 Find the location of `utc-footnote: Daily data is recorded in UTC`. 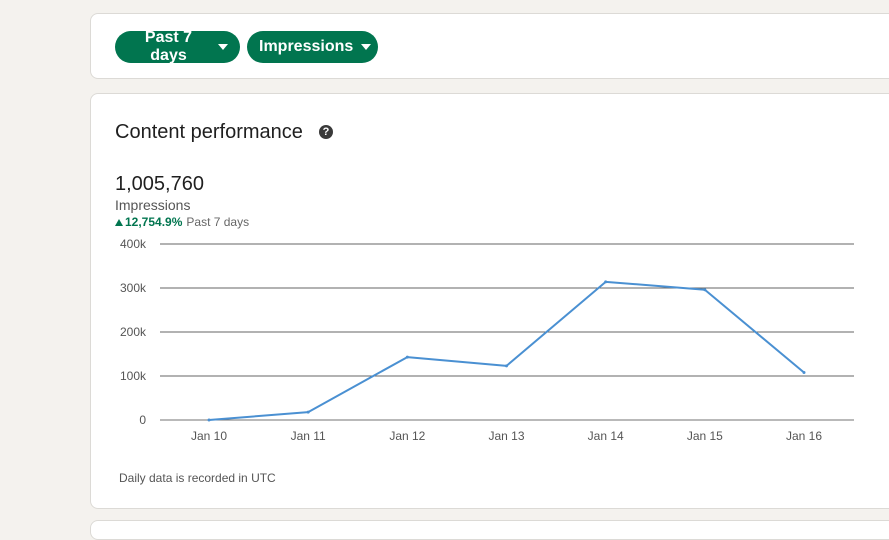

utc-footnote: Daily data is recorded in UTC is located at coordinates (197, 478).